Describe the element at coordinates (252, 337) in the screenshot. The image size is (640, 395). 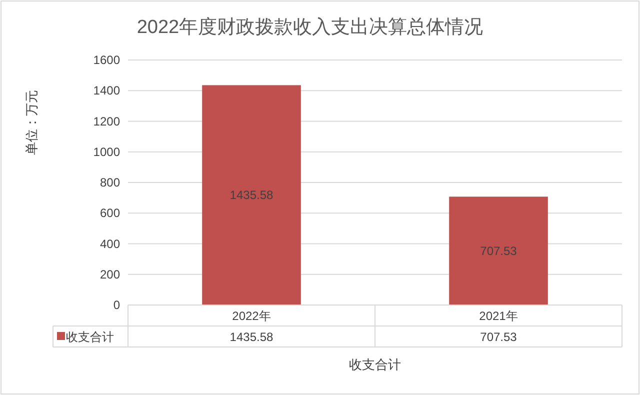
I see `text: 1435.58` at that location.